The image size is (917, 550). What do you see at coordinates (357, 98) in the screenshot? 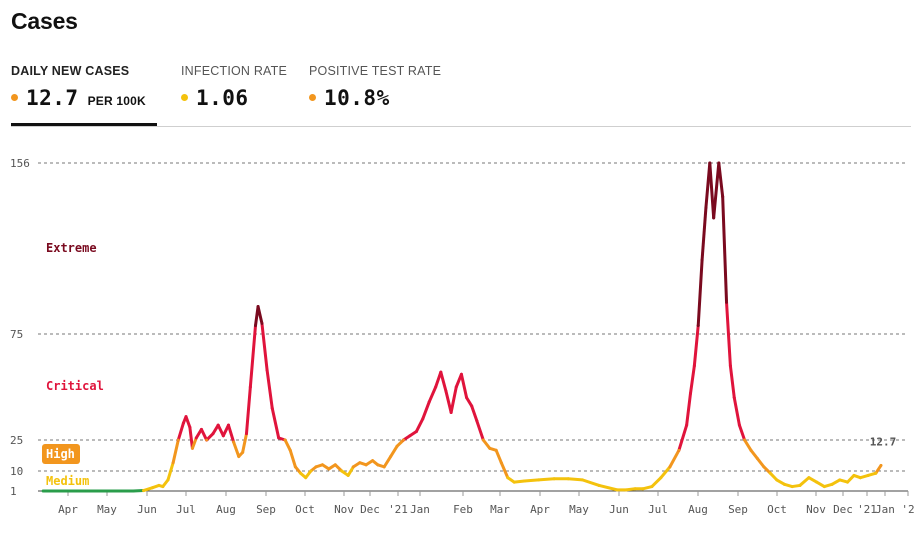
I see `tab-value: 10.8%` at bounding box center [357, 98].